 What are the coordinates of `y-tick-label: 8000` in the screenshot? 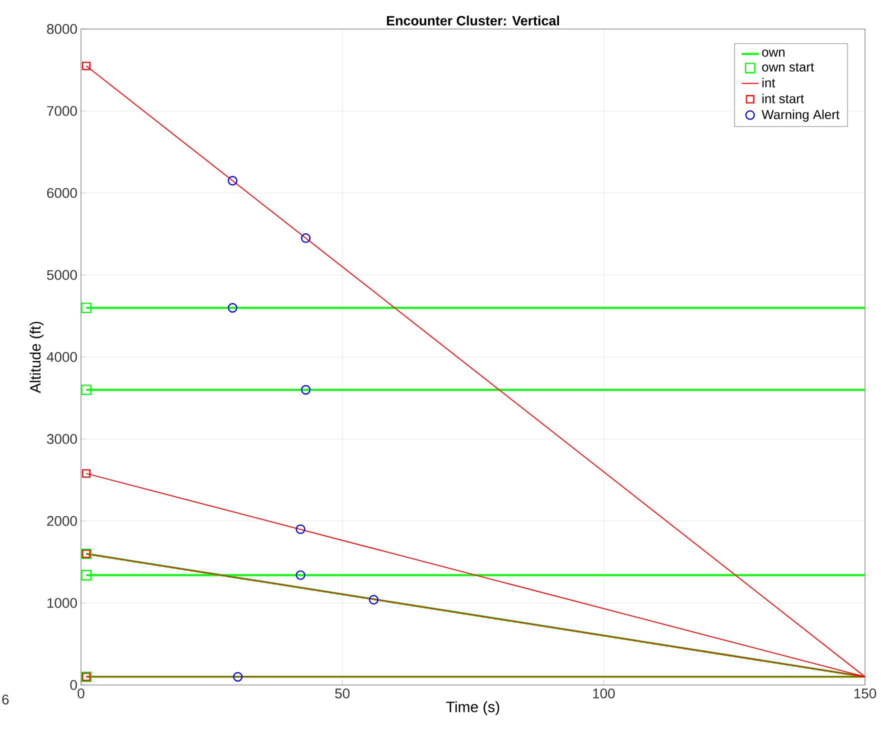 It's located at (62, 29).